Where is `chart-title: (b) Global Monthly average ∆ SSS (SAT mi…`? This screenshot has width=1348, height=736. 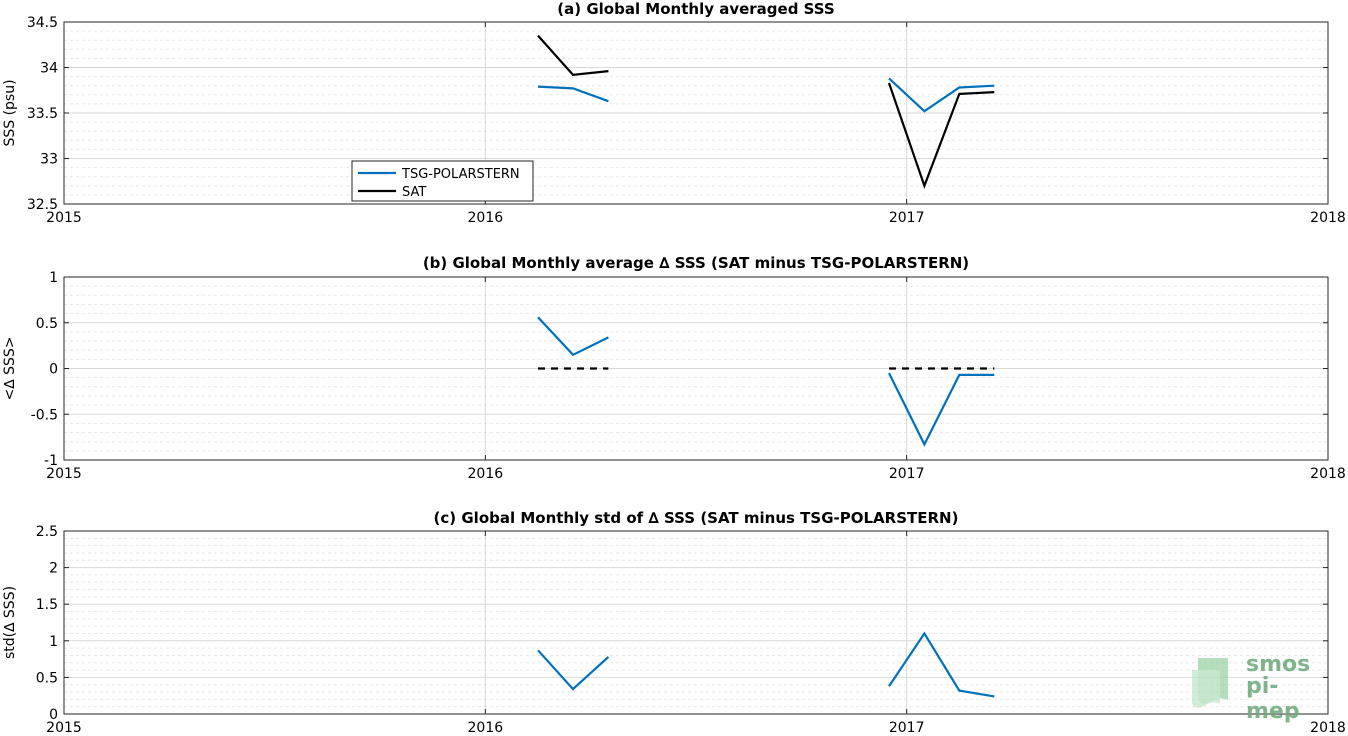
chart-title: (b) Global Monthly average ∆ SSS (SAT mi… is located at coordinates (696, 263).